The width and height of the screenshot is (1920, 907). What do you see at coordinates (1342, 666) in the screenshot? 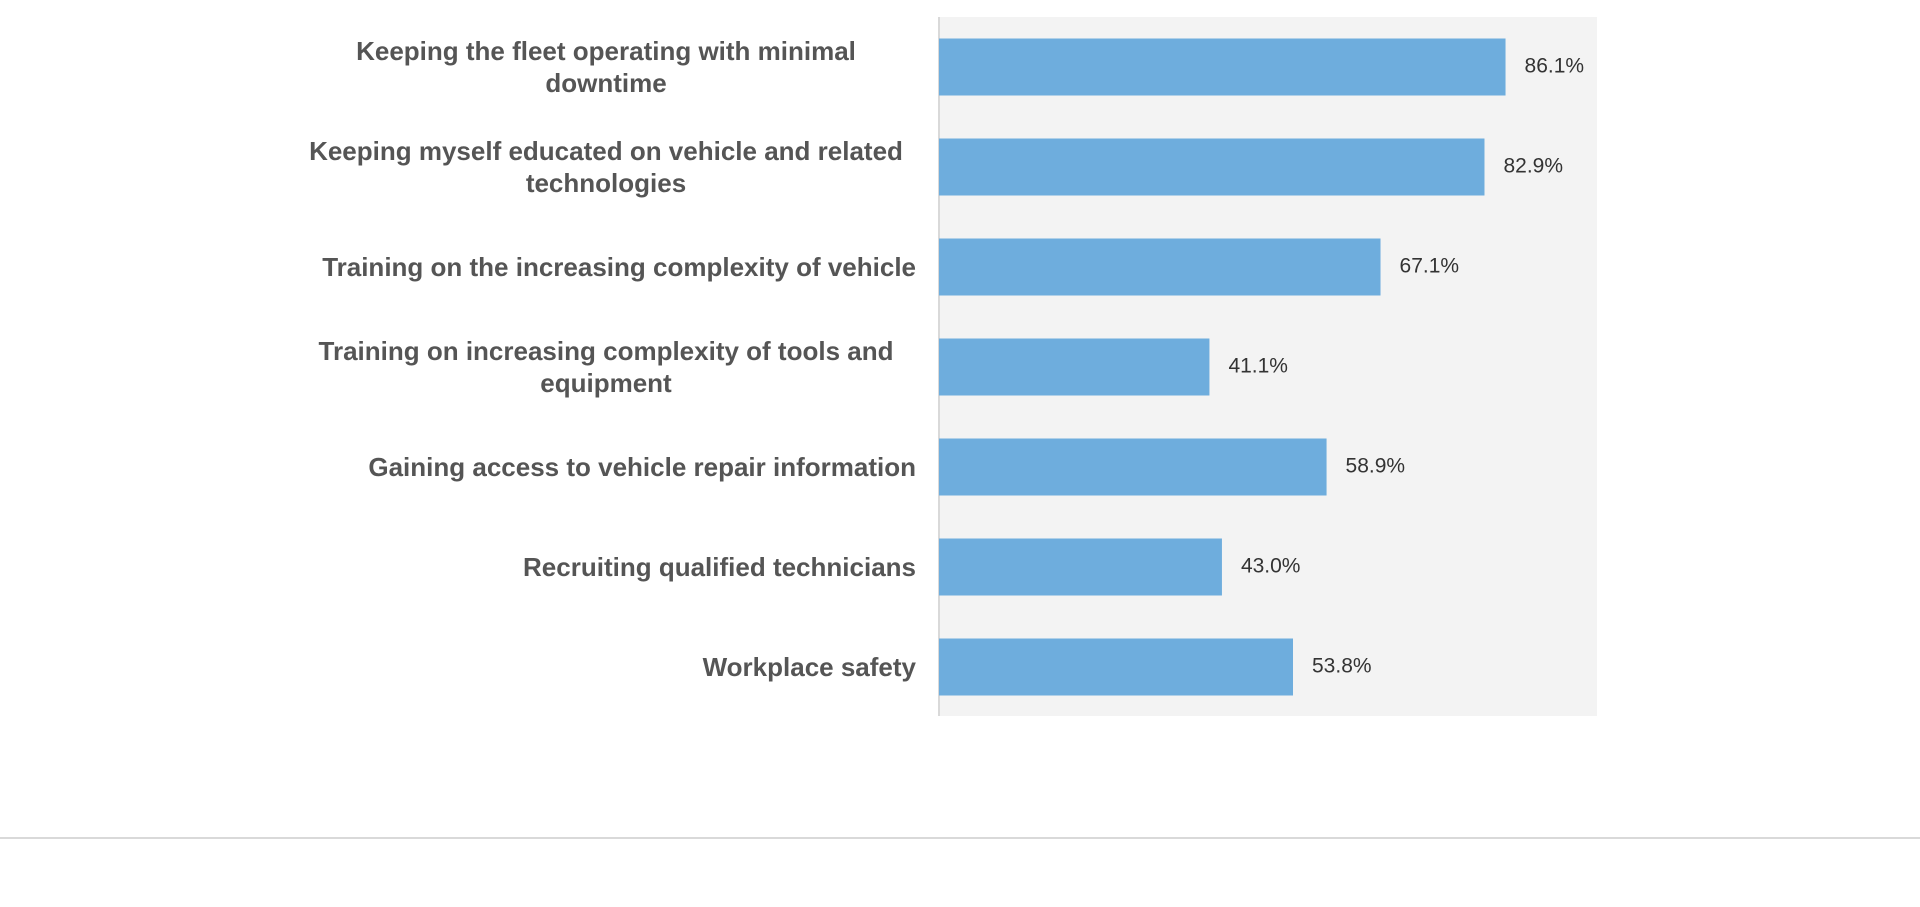
I see `value-label: 53.8%` at bounding box center [1342, 666].